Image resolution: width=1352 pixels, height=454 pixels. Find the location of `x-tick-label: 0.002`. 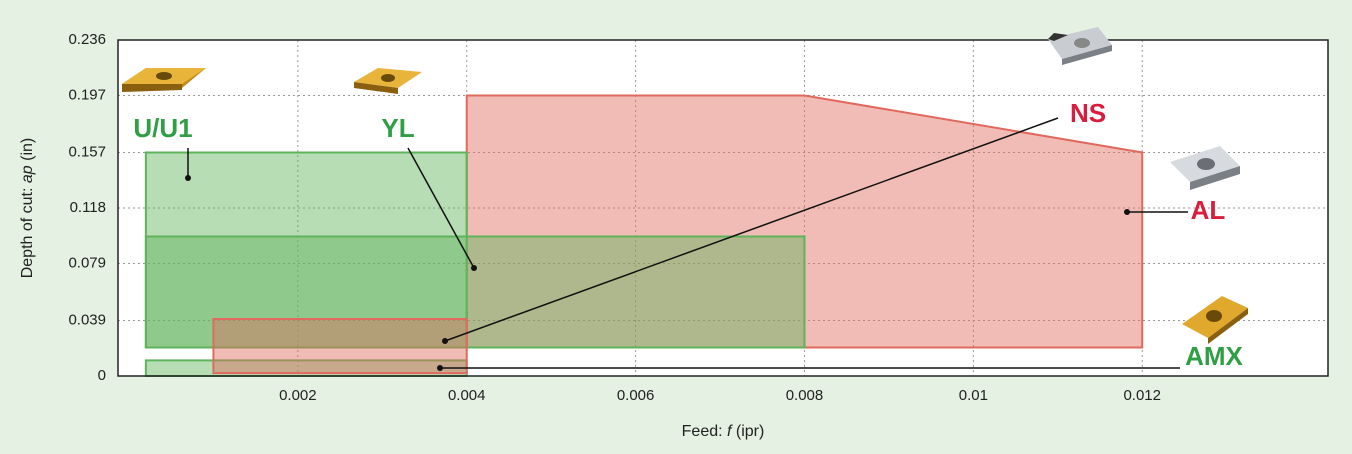

x-tick-label: 0.002 is located at coordinates (298, 395).